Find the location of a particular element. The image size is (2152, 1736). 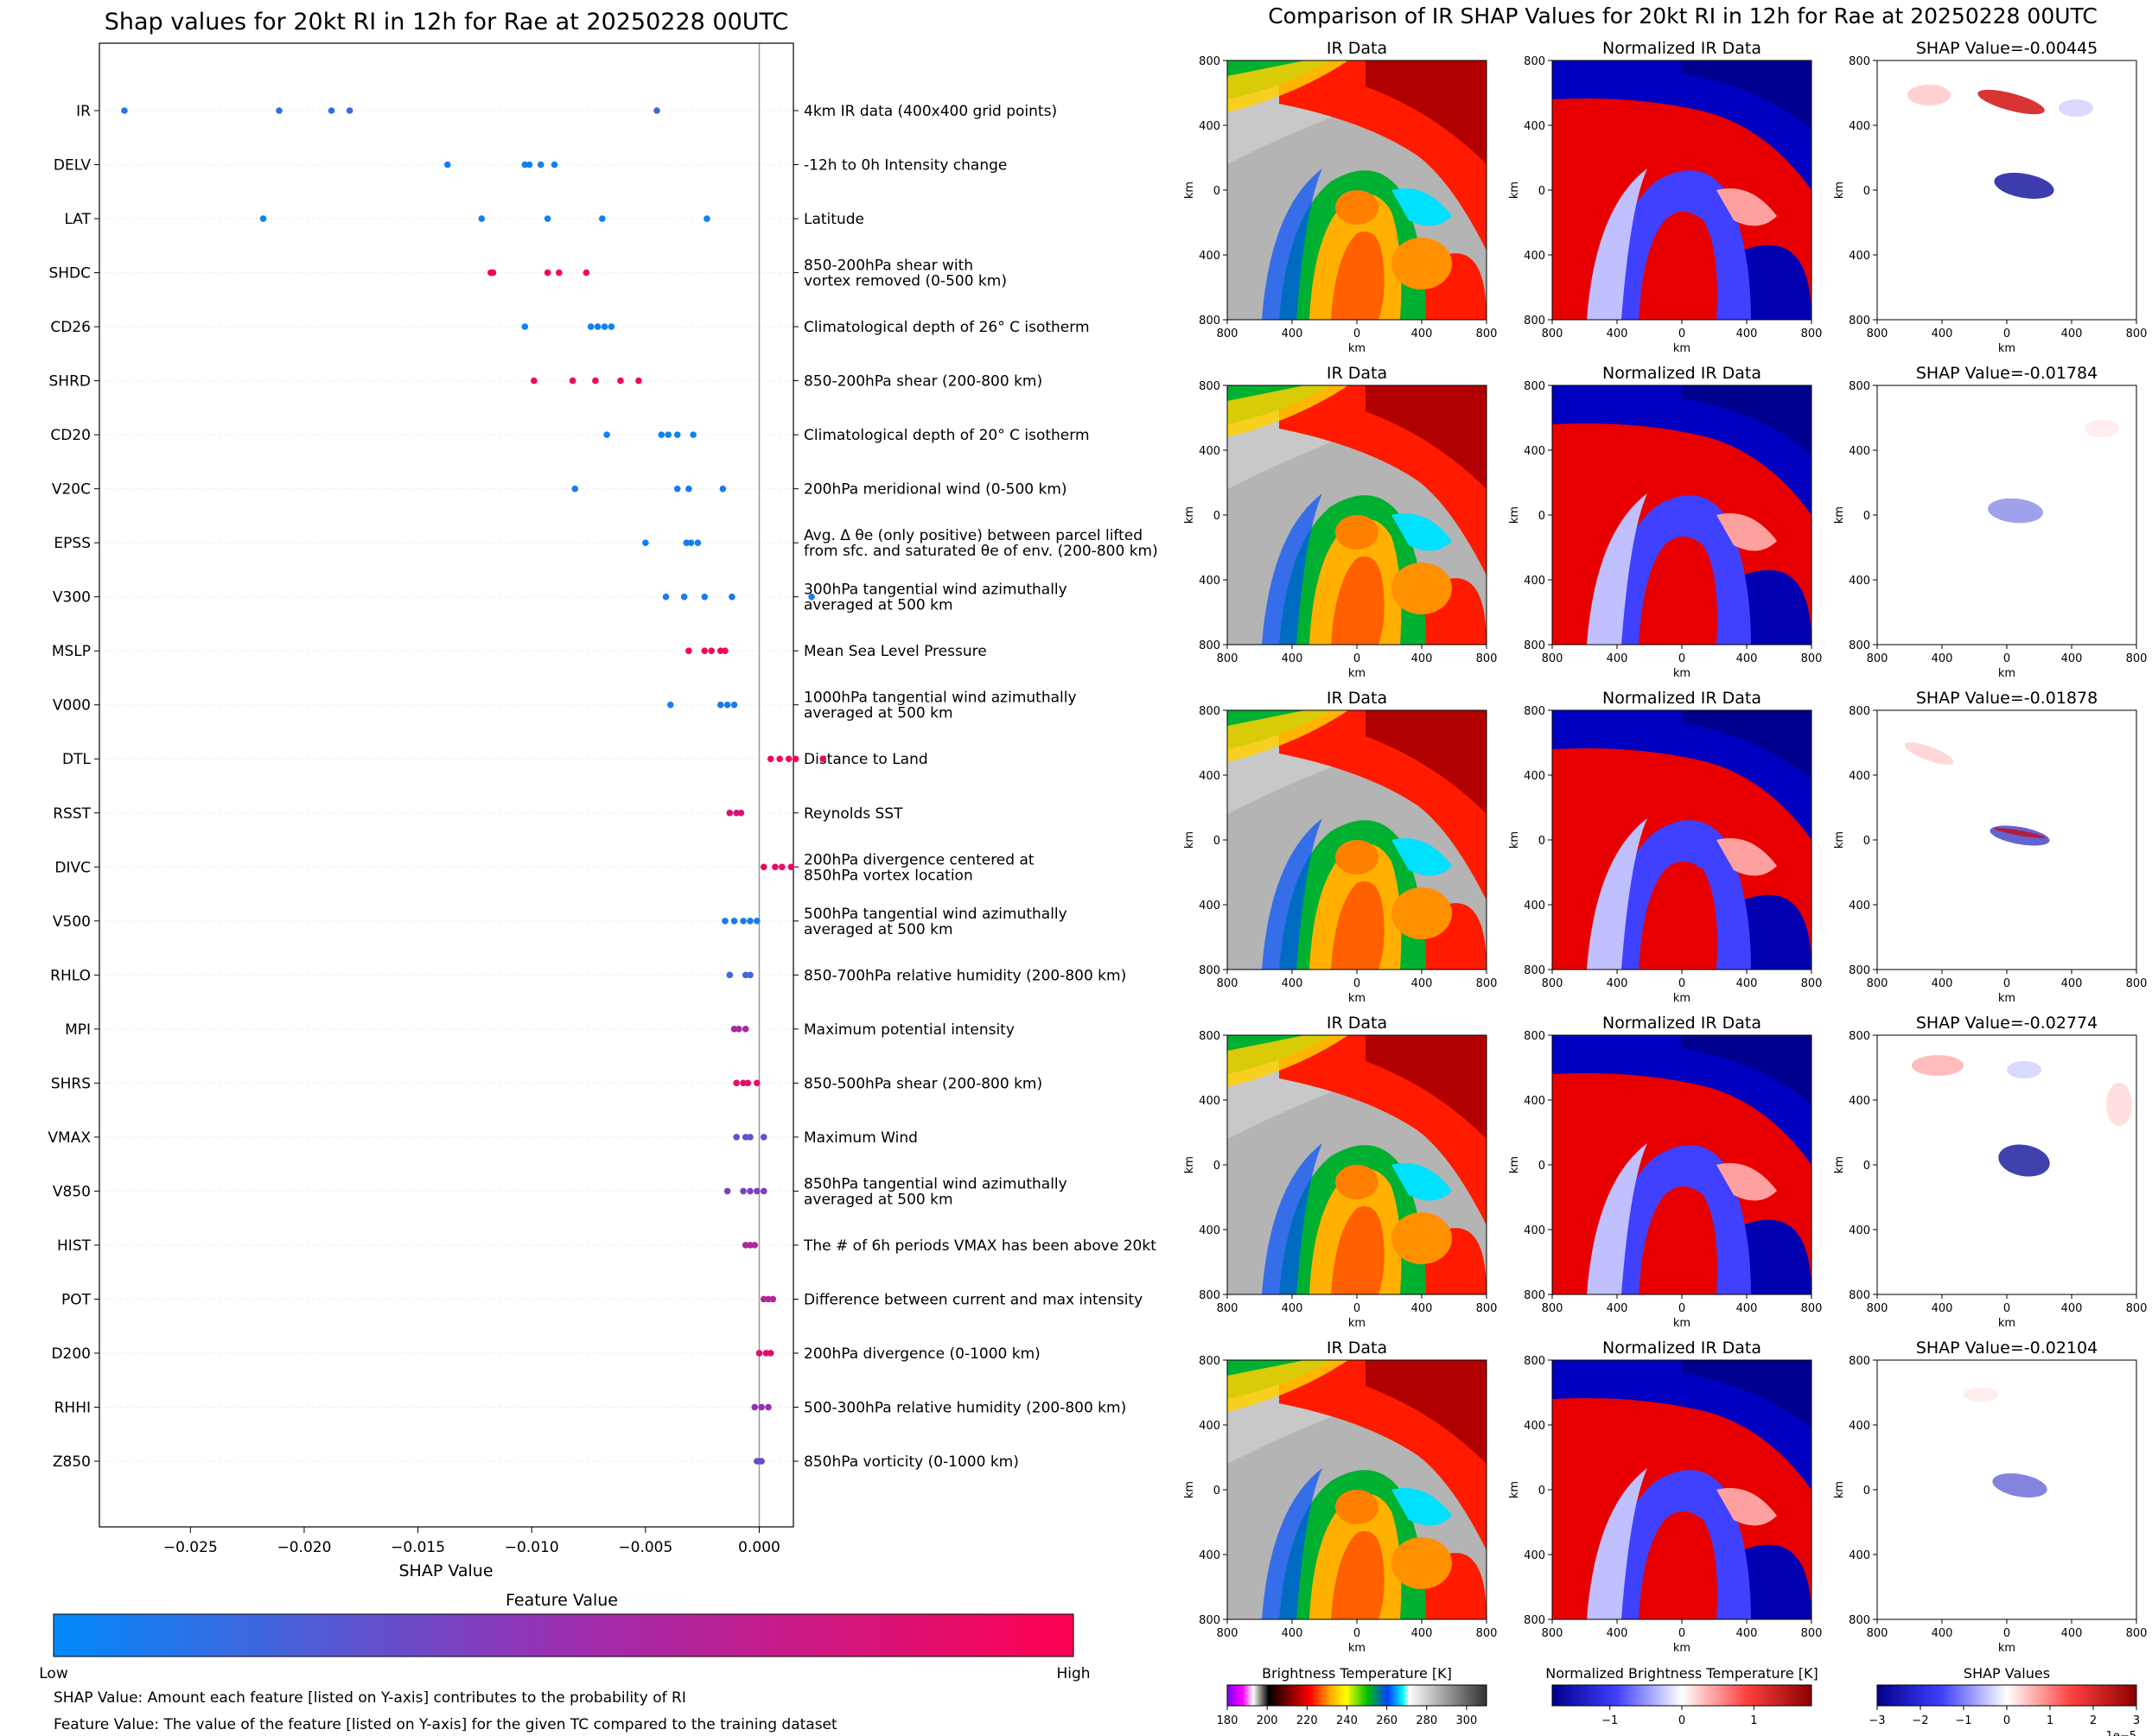

feature-description: 200hPa meridional wind (0-500 km) is located at coordinates (935, 490).